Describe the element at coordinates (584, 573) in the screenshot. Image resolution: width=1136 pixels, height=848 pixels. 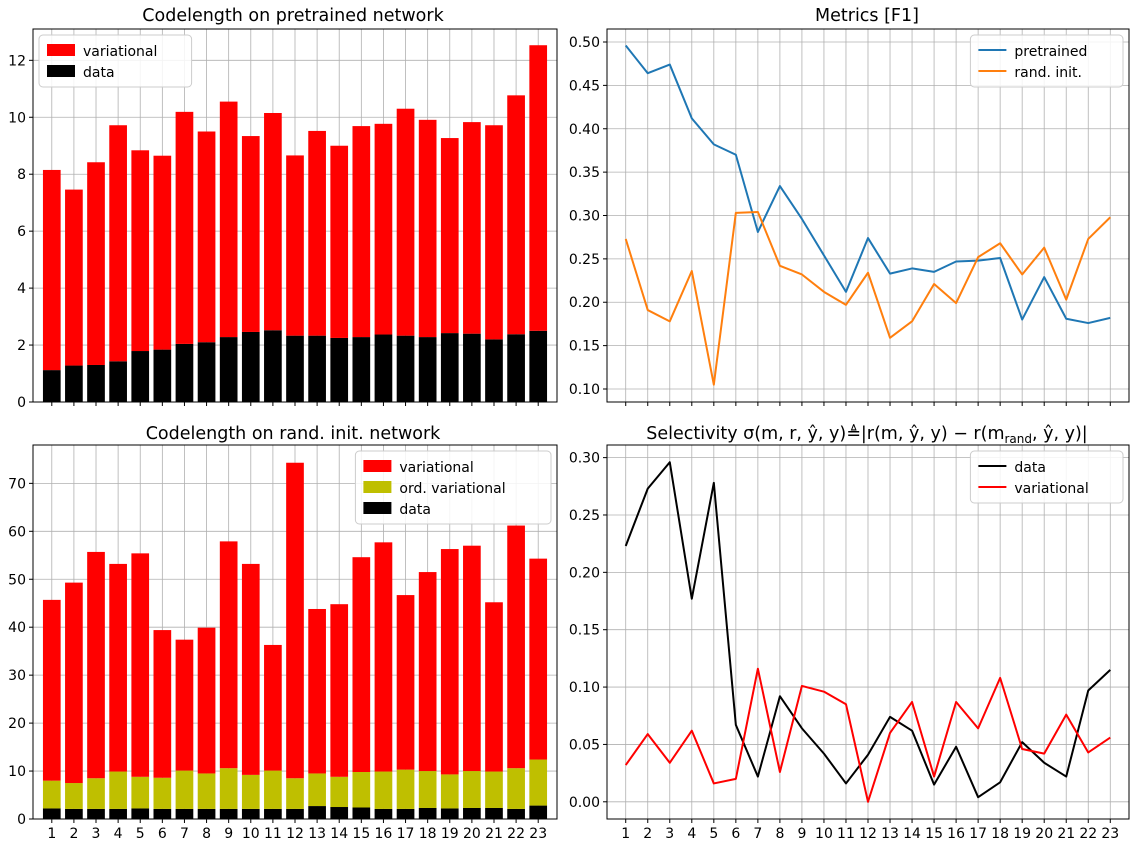
I see `y-tick-label: 0.20` at that location.